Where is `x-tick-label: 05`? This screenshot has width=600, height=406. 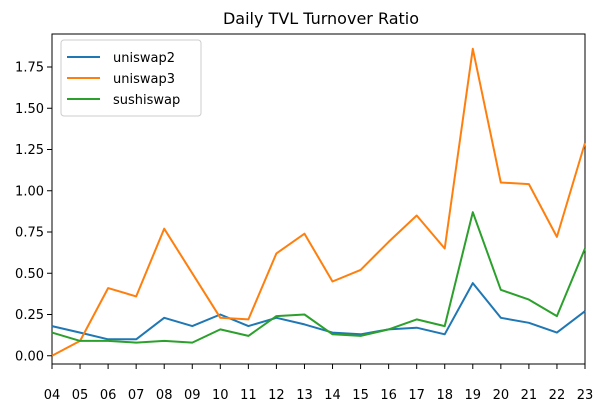
x-tick-label: 05 is located at coordinates (80, 395).